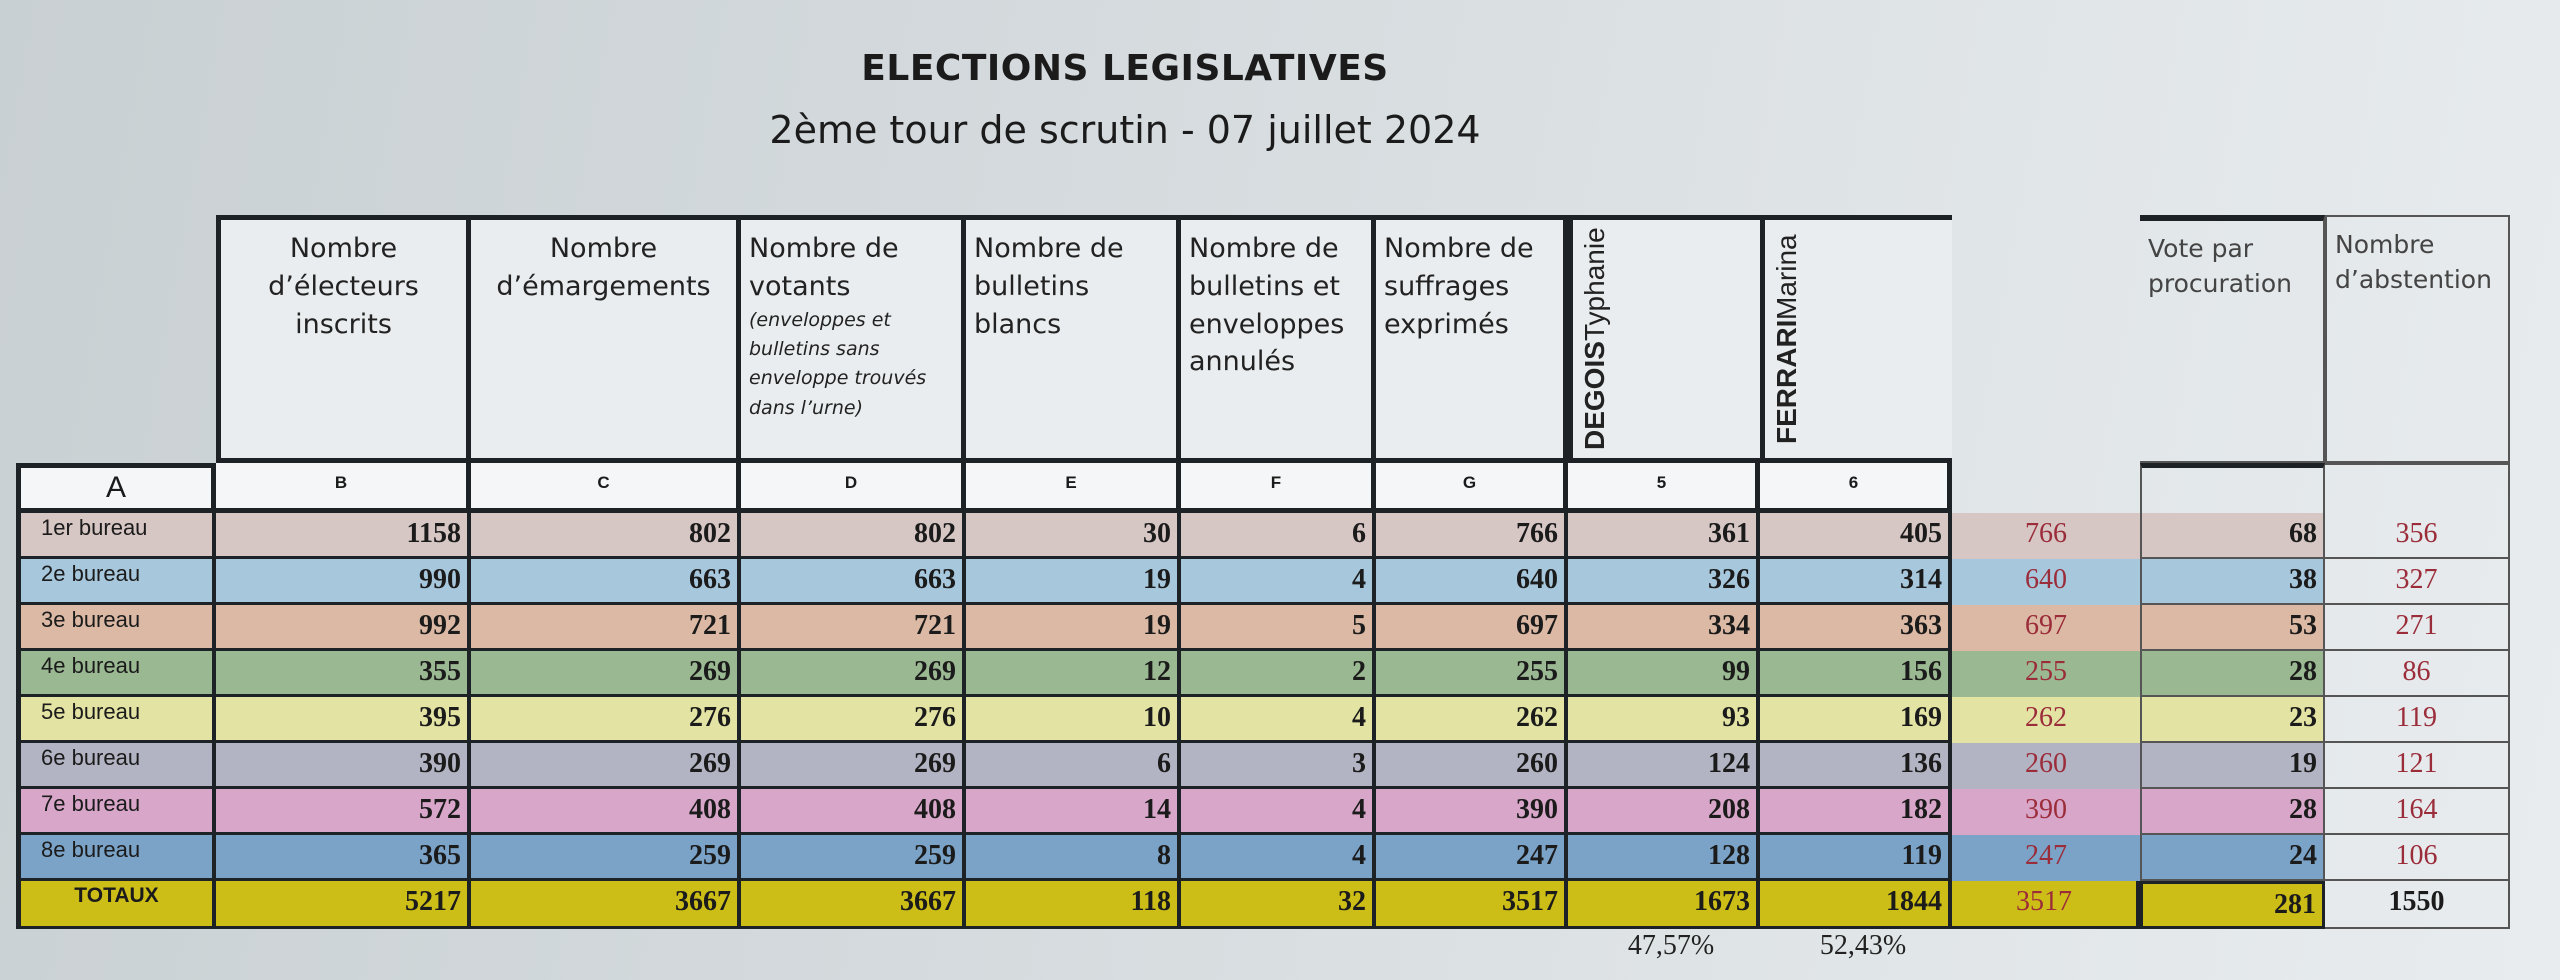  Describe the element at coordinates (2046, 582) in the screenshot. I see `cell-check: 640` at that location.